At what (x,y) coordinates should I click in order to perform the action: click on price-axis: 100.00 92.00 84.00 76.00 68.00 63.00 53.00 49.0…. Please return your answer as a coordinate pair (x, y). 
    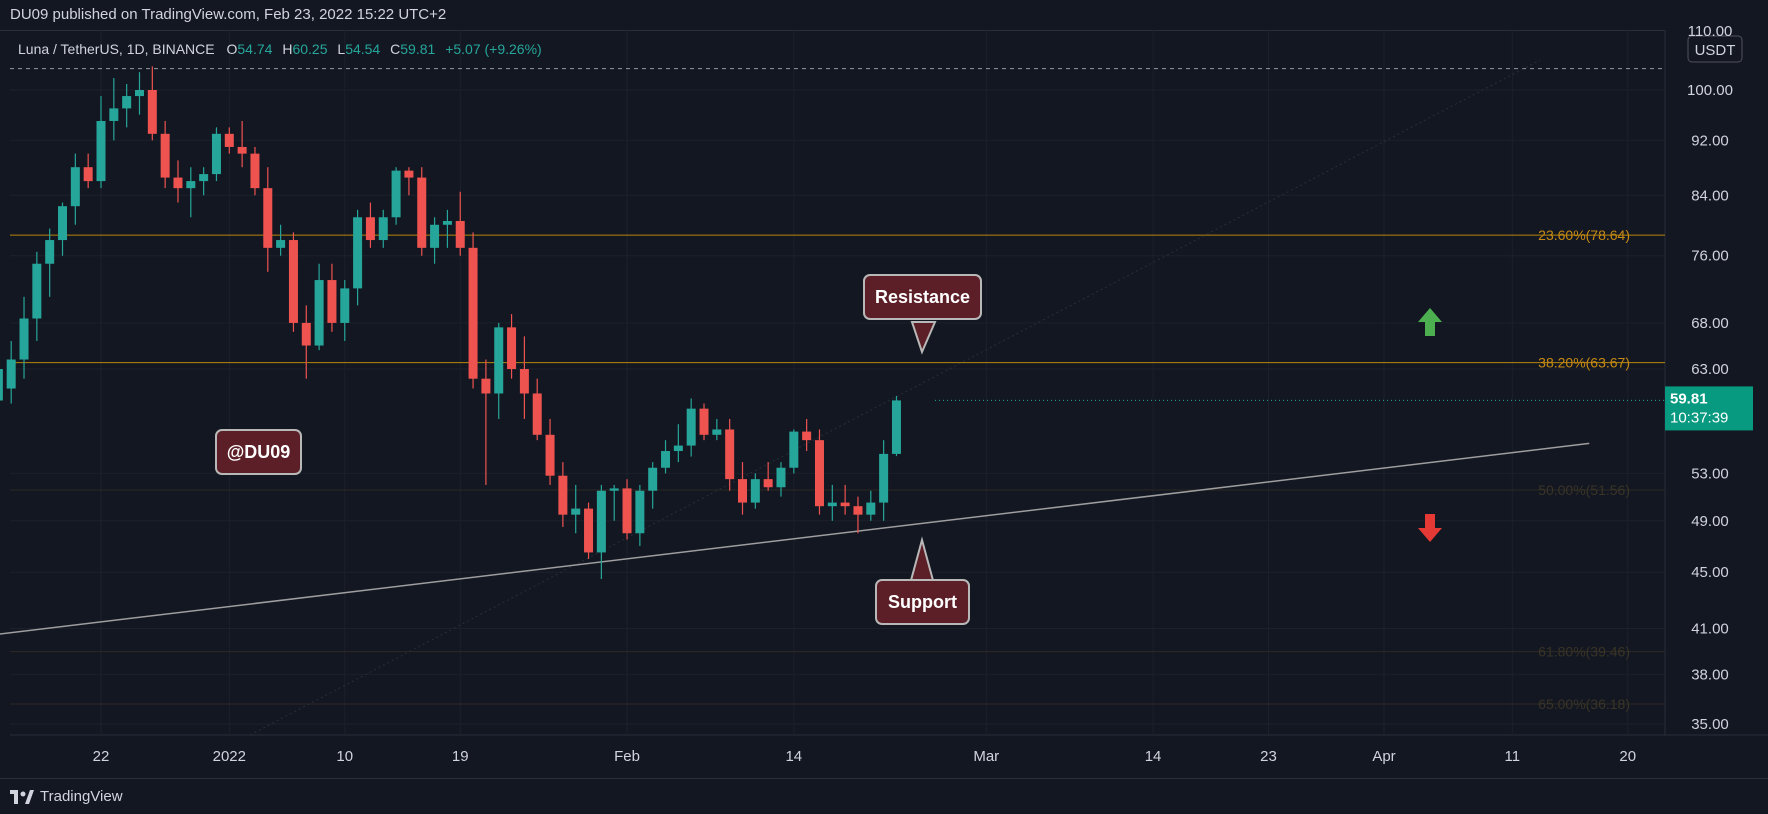
    Looking at the image, I should click on (1710, 407).